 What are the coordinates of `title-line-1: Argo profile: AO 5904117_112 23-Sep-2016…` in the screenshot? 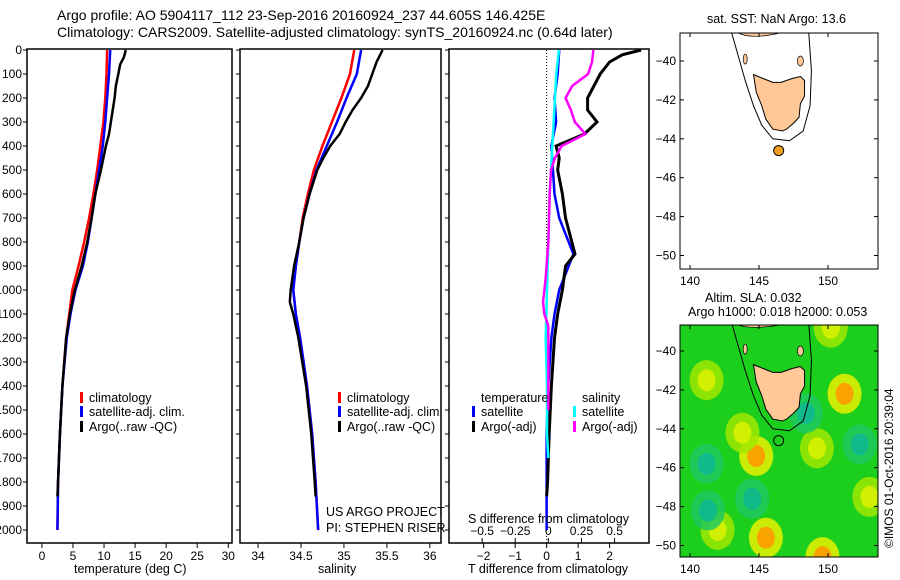 It's located at (301, 15).